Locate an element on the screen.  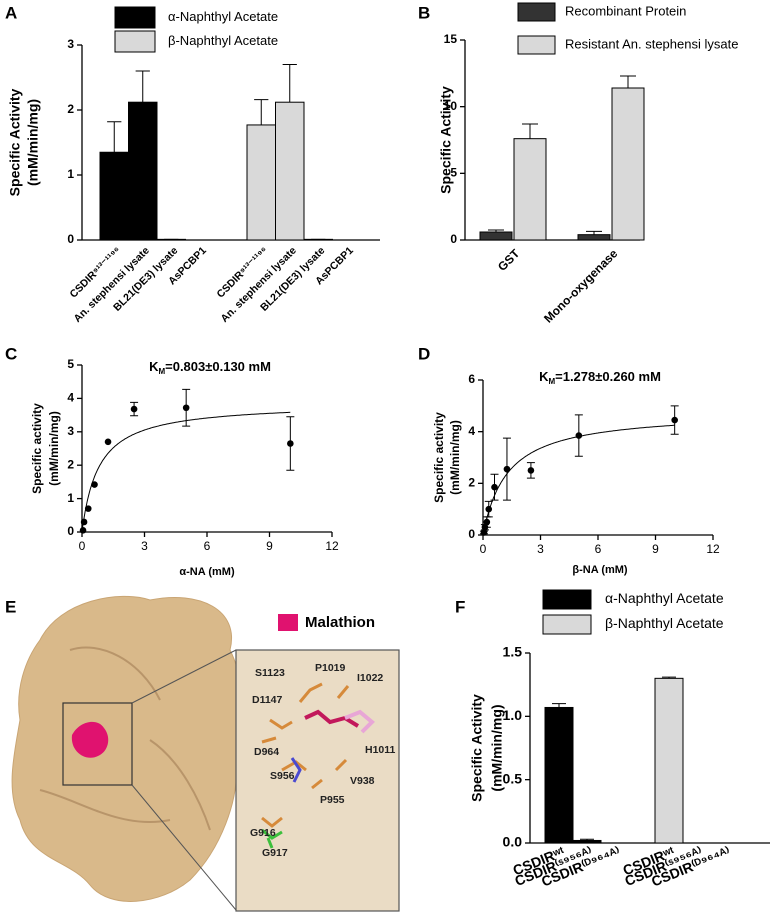
y-tick-label: 5 is located at coordinates (453, 173).